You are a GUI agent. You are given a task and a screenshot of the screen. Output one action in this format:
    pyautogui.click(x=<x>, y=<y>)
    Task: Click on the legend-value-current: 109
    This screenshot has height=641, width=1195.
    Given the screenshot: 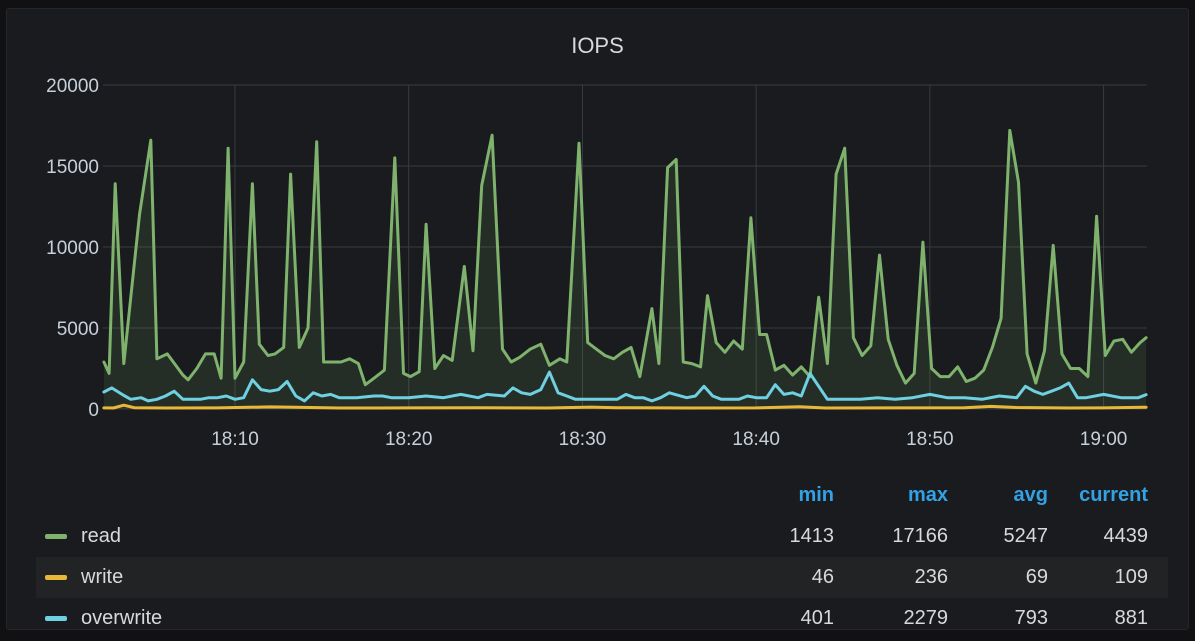 What is the action you would take?
    pyautogui.click(x=1131, y=577)
    